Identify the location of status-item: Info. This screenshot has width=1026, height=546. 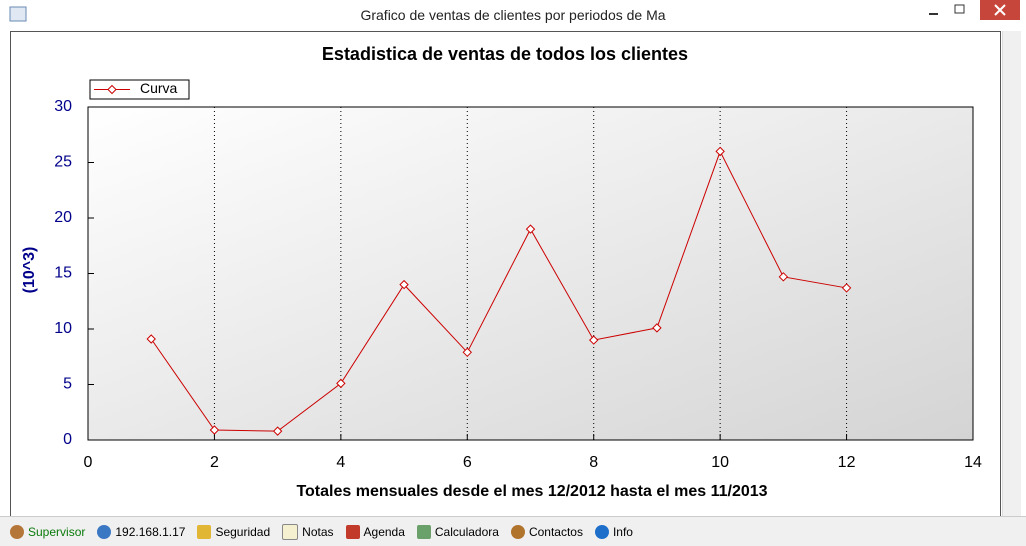
(613, 531).